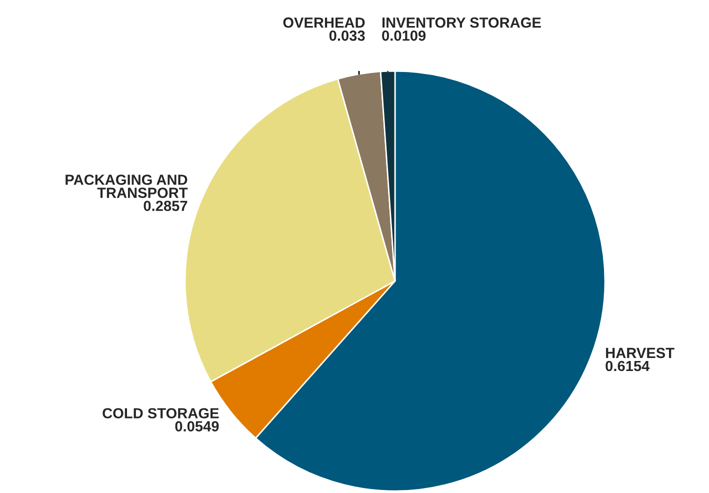  What do you see at coordinates (127, 186) in the screenshot?
I see `slice-label: PACKAGING AND TRANSPORT` at bounding box center [127, 186].